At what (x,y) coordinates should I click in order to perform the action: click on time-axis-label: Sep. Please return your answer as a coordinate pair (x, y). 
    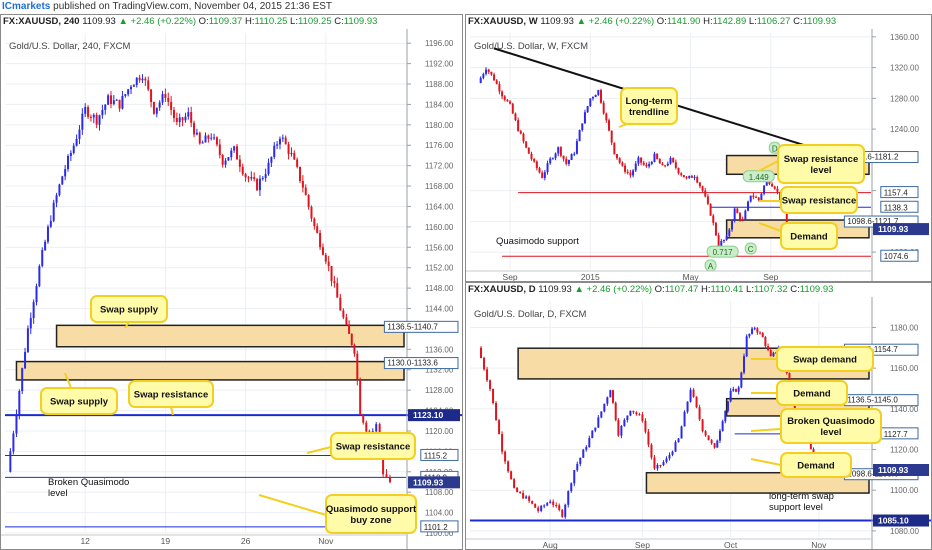
    Looking at the image, I should click on (510, 277).